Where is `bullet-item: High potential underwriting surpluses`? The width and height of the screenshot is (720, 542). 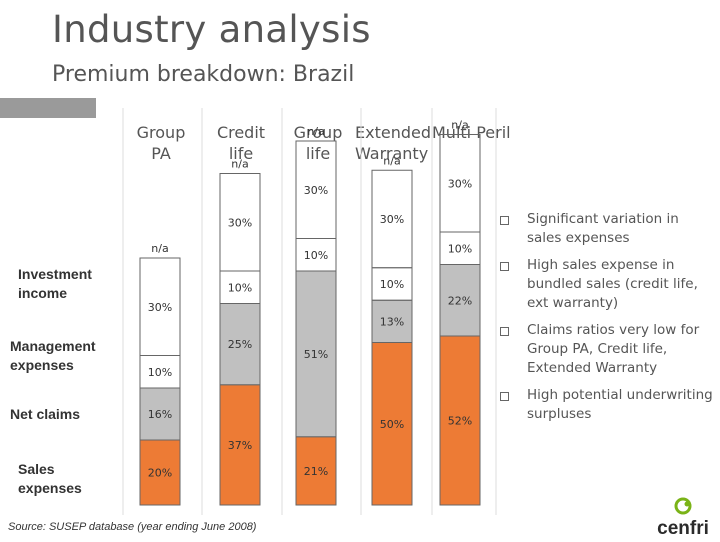 bullet-item: High potential underwriting surpluses is located at coordinates (607, 405).